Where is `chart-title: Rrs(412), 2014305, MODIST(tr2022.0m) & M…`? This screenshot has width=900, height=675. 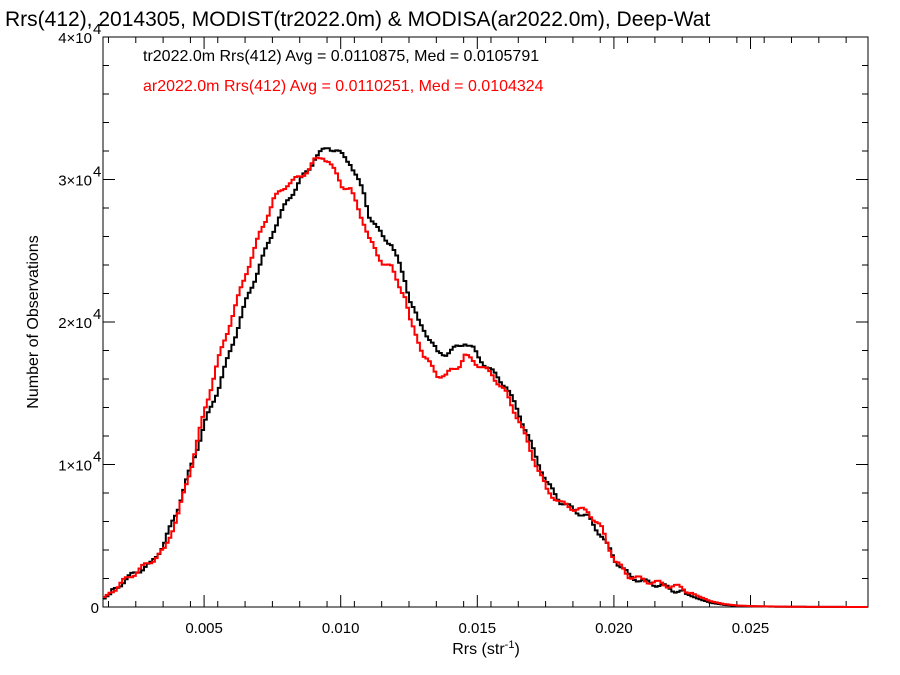
chart-title: Rrs(412), 2014305, MODIST(tr2022.0m) & M… is located at coordinates (357, 19).